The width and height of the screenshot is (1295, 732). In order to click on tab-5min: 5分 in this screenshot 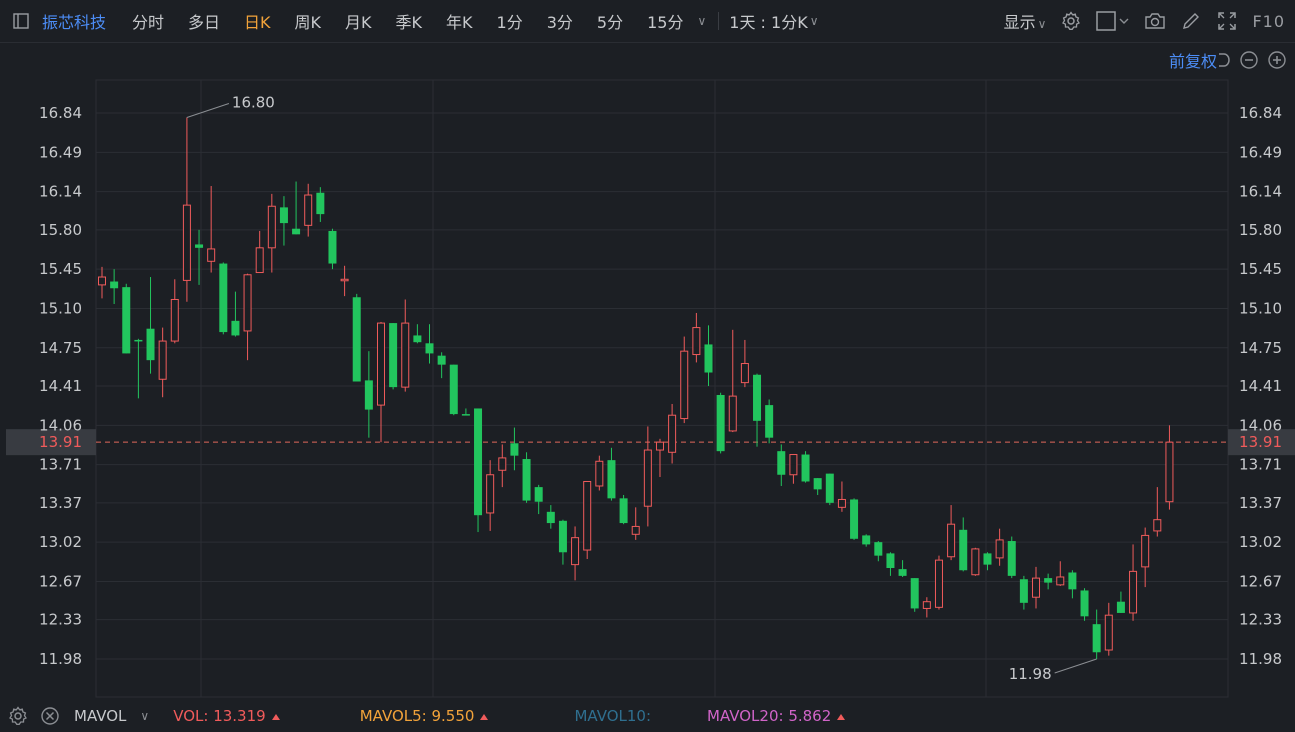, I will do `click(610, 22)`.